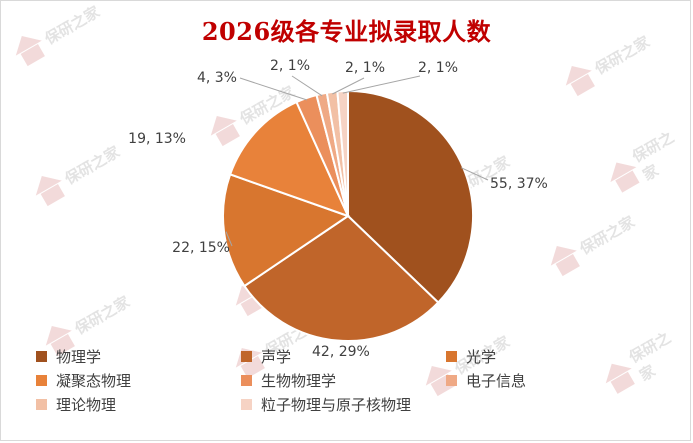 This screenshot has width=693, height=443. What do you see at coordinates (346, 31) in the screenshot?
I see `chart-title: 2026级各专业拟录取人数` at bounding box center [346, 31].